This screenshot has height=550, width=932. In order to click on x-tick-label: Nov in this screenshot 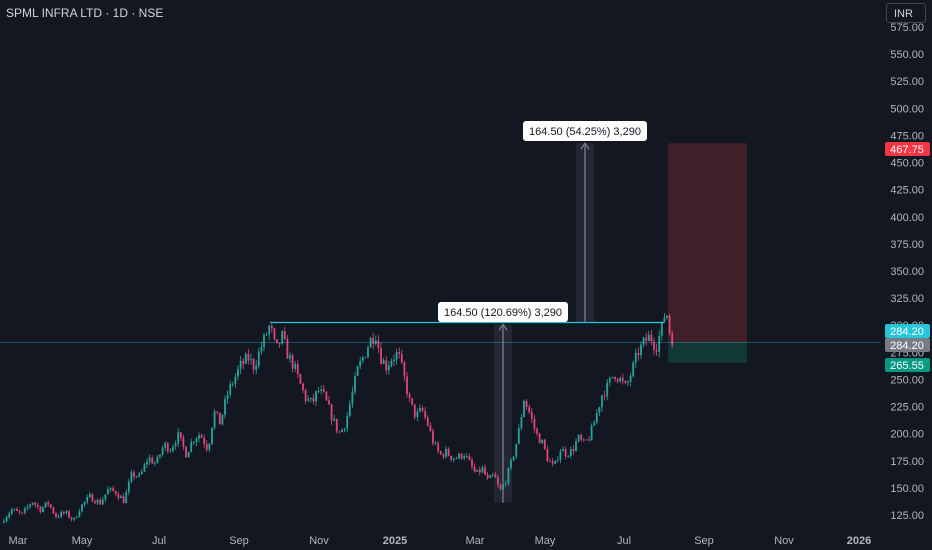, I will do `click(319, 541)`.